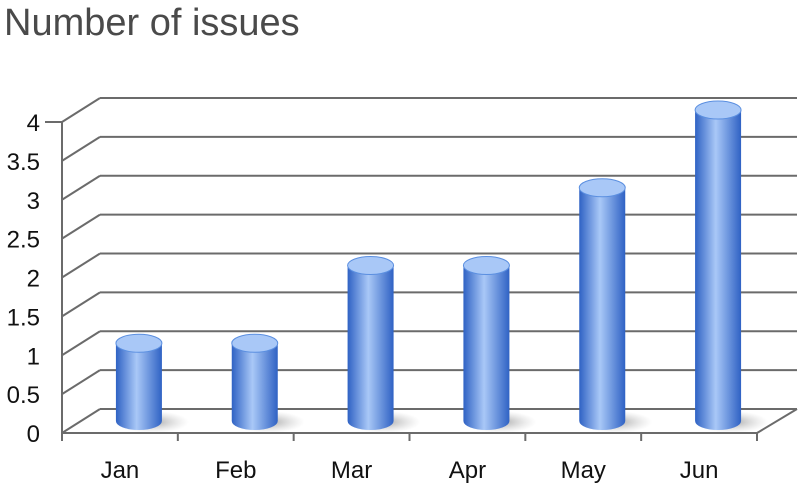  I want to click on y-tick-label: 1.5, so click(23, 317).